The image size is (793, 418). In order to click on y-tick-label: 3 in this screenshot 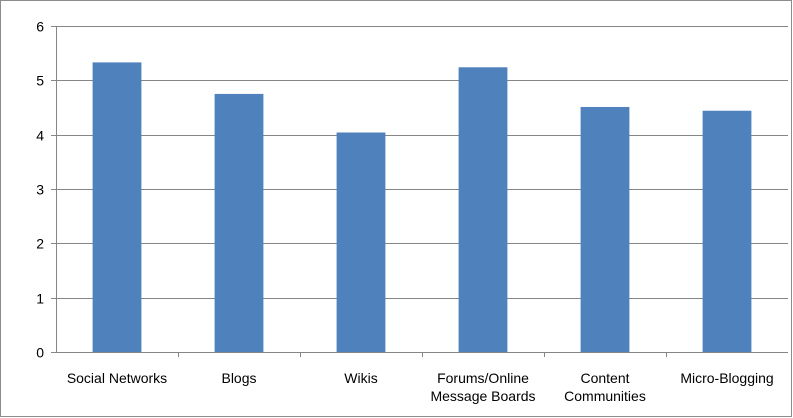, I will do `click(40, 190)`.